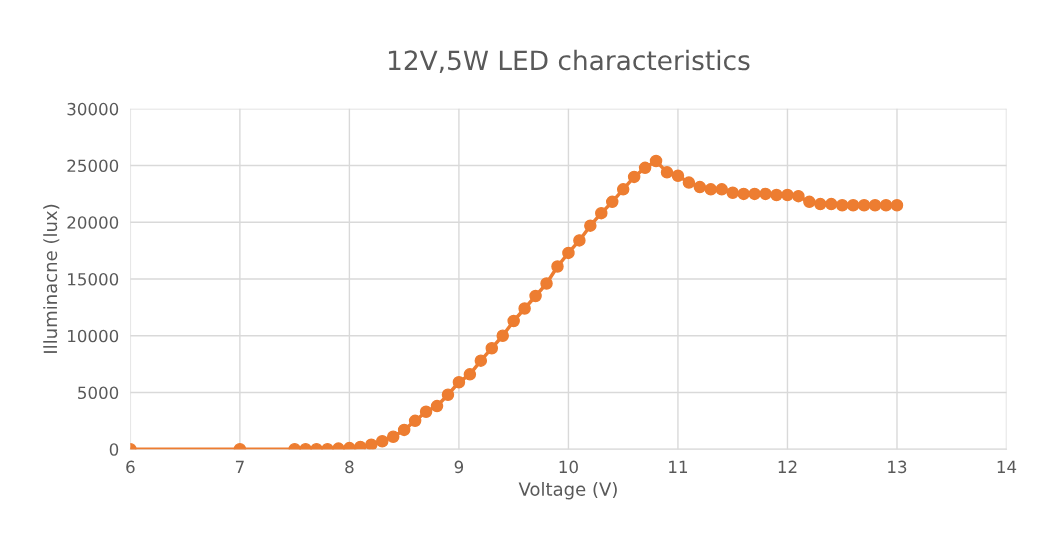 Image resolution: width=1043 pixels, height=558 pixels. Describe the element at coordinates (459, 467) in the screenshot. I see `x-tick-label: 9` at that location.